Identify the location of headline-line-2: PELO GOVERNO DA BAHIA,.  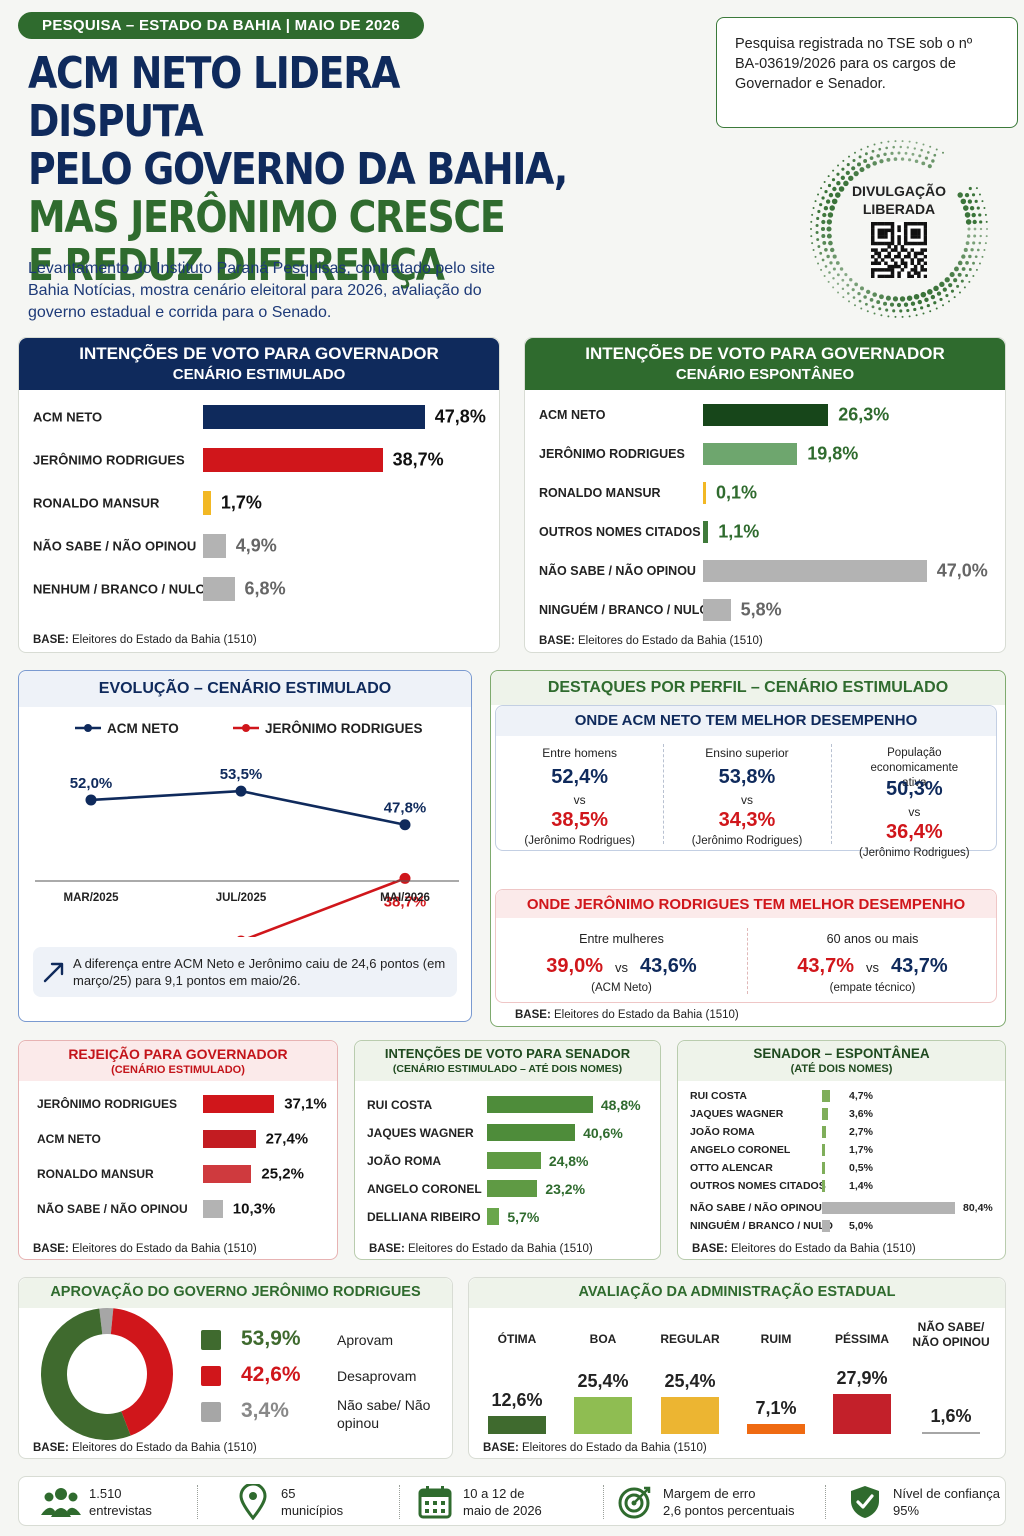
(298, 169).